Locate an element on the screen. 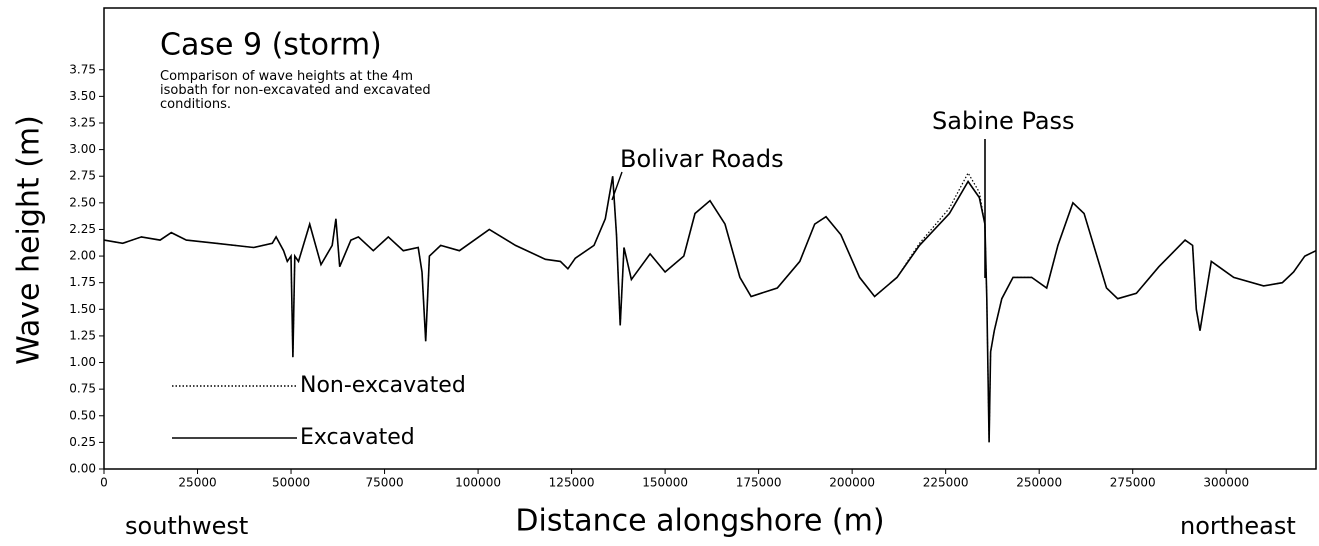 The image size is (1319, 546). y-tick-label: 0.00 is located at coordinates (82, 469).